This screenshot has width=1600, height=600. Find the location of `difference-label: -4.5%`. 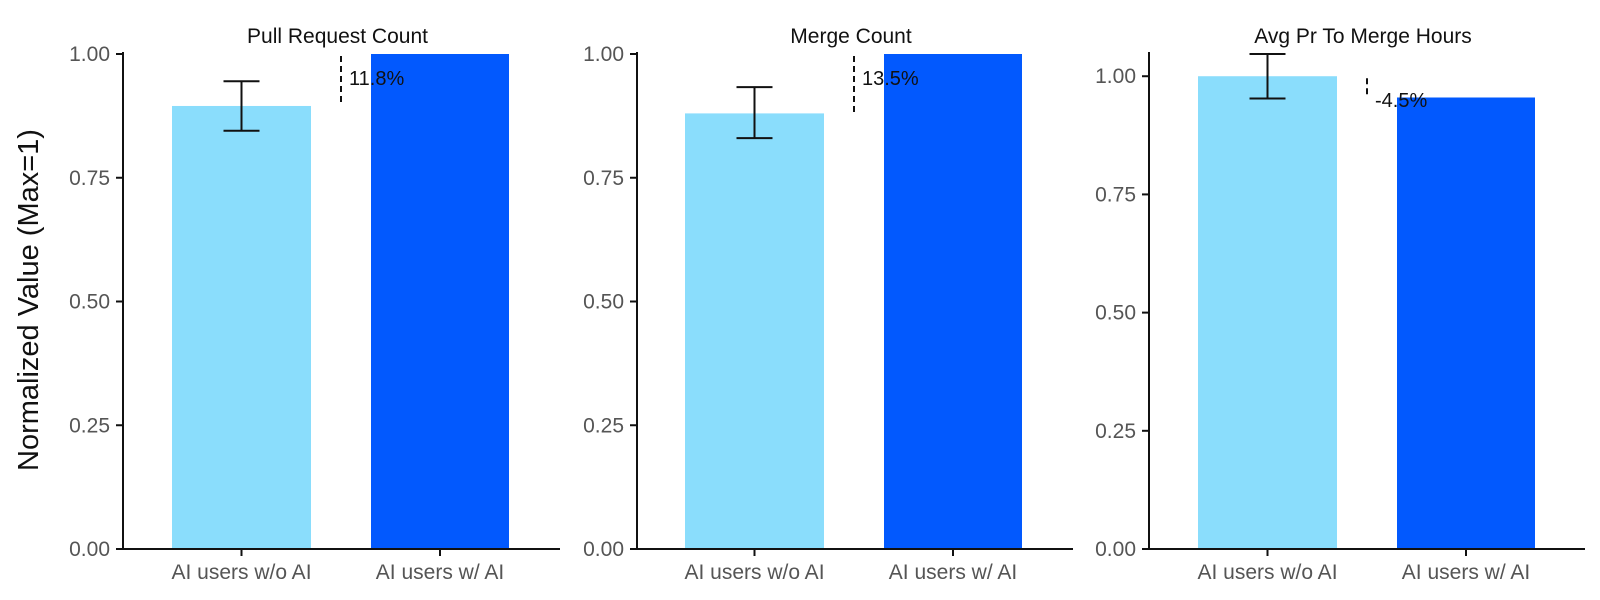

difference-label: -4.5% is located at coordinates (1401, 101).